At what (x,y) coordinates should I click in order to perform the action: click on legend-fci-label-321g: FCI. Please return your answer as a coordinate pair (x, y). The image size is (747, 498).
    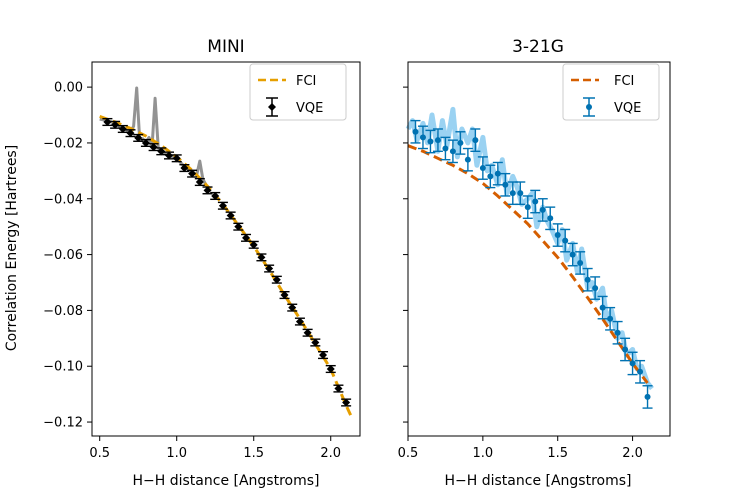
    Looking at the image, I should click on (624, 81).